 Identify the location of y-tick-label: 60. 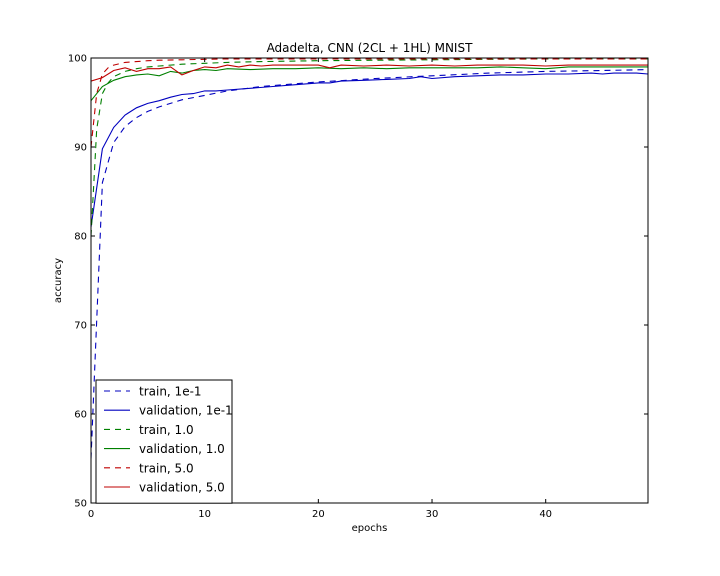
(80, 415).